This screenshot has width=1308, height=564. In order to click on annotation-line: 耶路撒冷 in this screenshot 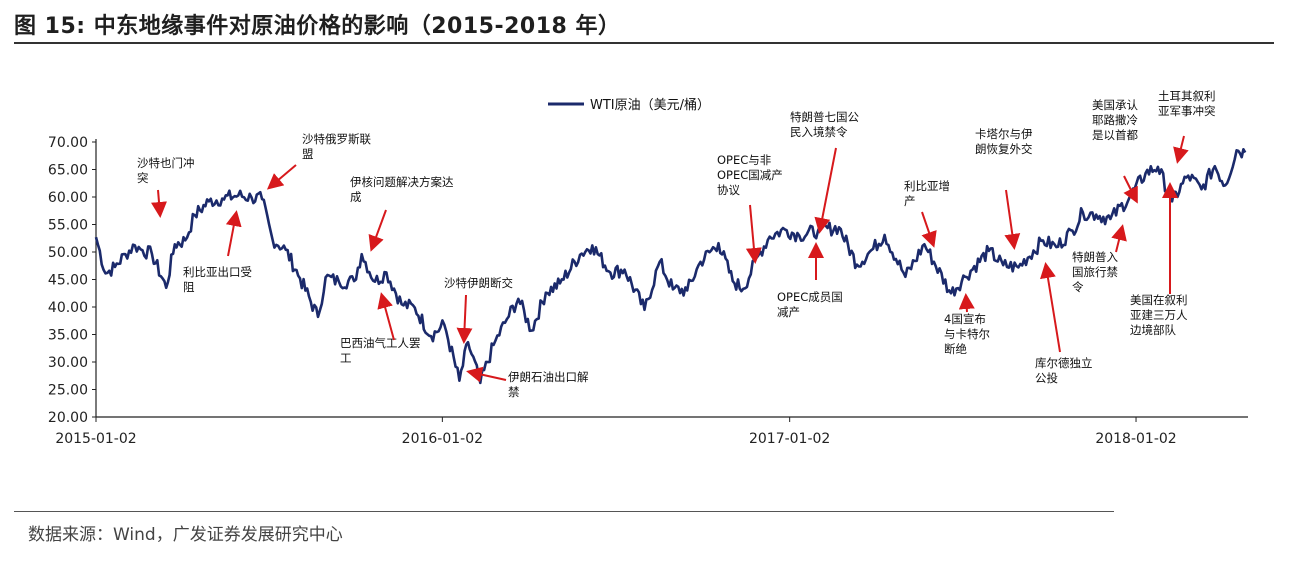, I will do `click(1115, 120)`.